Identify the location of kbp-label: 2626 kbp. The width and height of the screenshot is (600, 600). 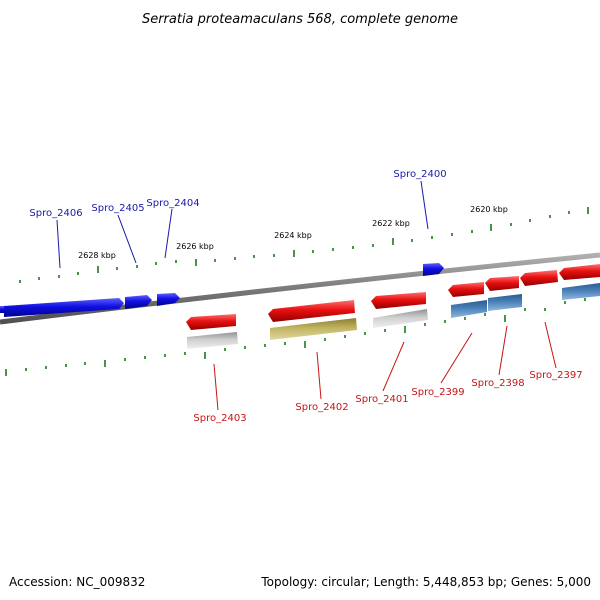
(195, 246).